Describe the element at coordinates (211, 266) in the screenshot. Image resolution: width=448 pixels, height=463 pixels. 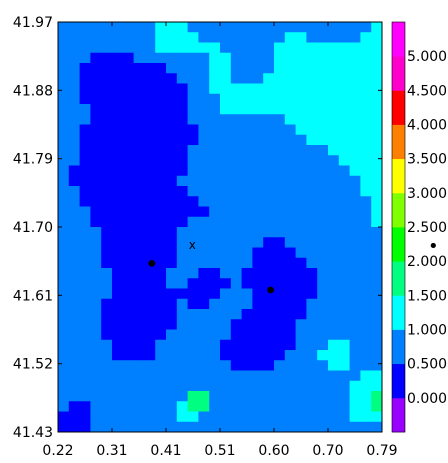
I see `station-markers: x` at that location.